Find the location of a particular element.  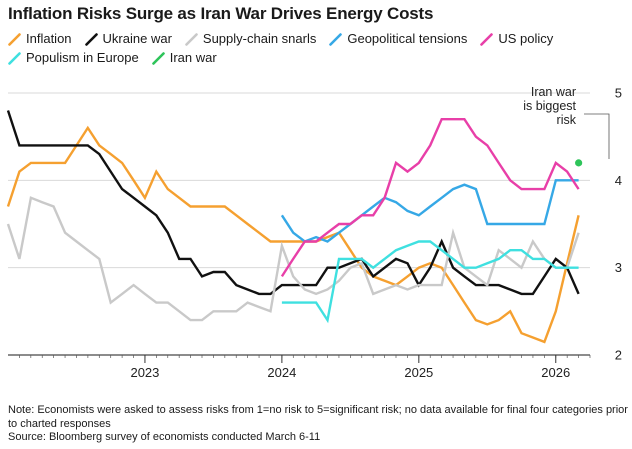

legend-item-us-policy: US policy is located at coordinates (516, 39).